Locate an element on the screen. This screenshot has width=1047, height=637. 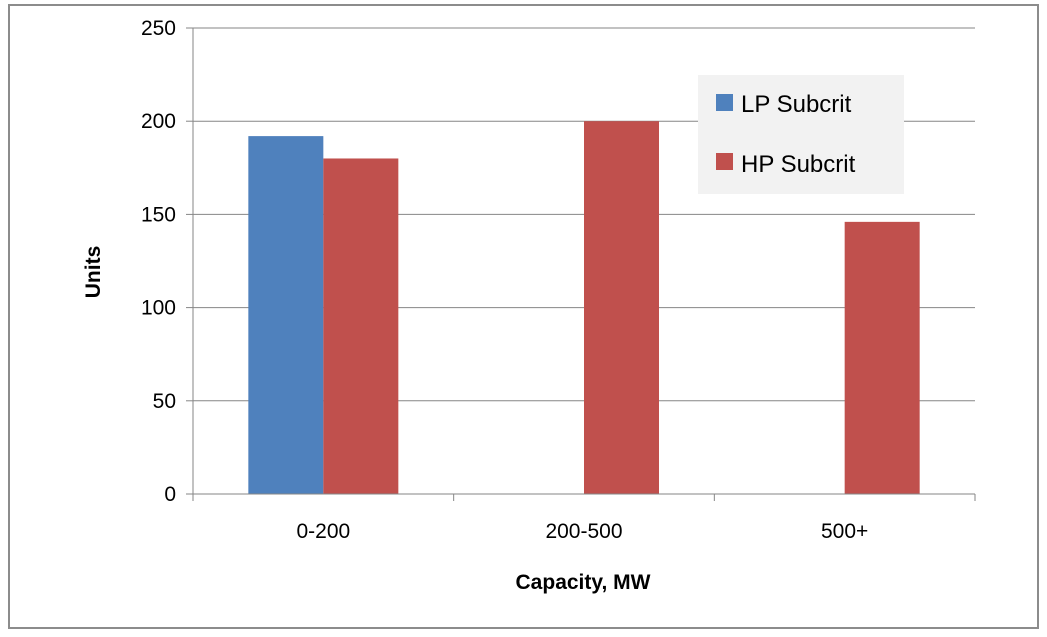
y-axis-title: Units is located at coordinates (93, 272).